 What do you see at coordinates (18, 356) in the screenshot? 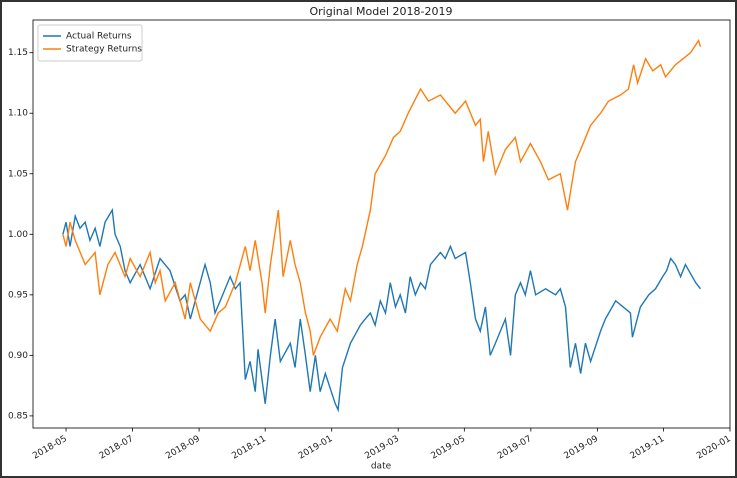
I see `y-tick-label: 0.90` at bounding box center [18, 356].